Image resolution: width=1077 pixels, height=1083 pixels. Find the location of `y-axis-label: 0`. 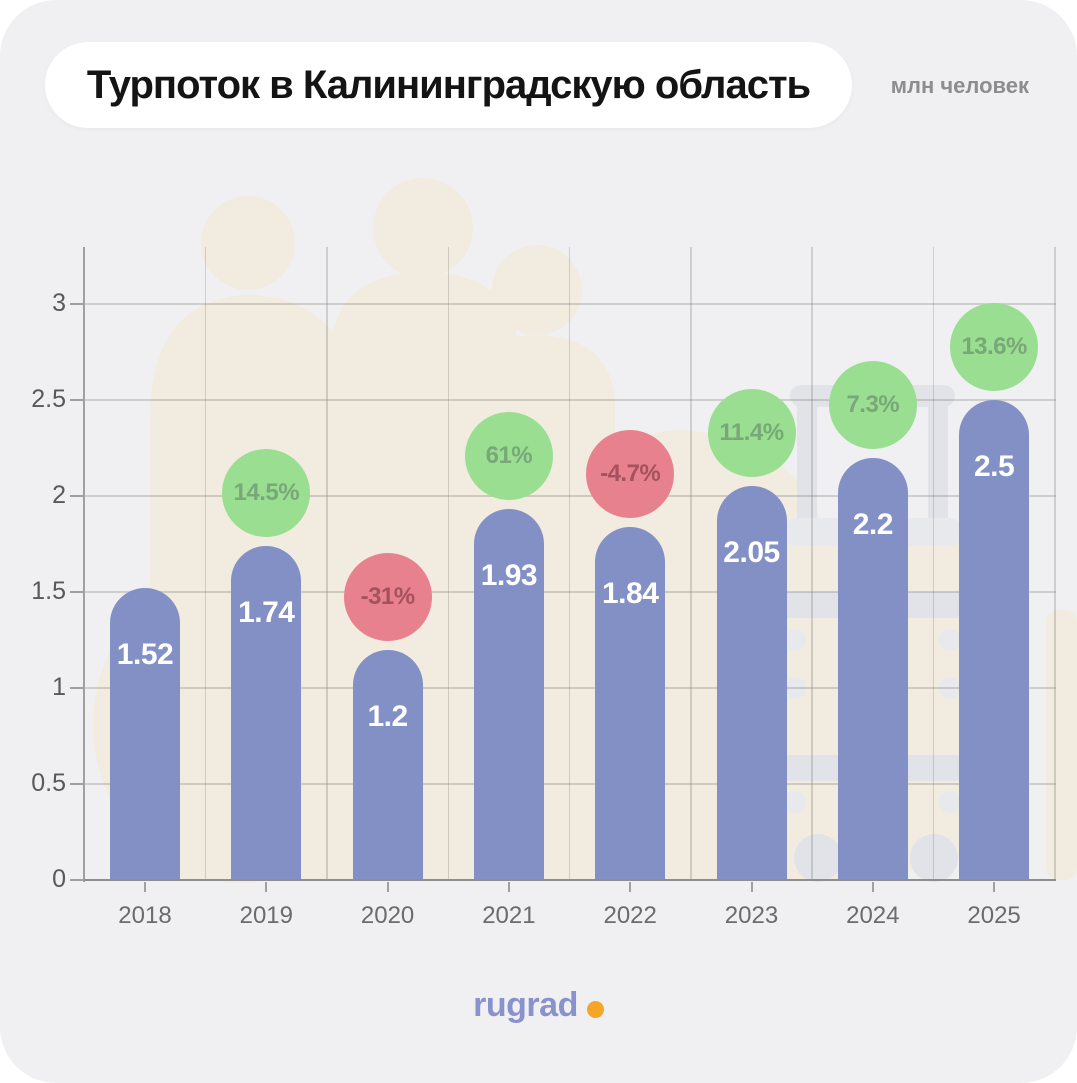

y-axis-label: 0 is located at coordinates (59, 879).